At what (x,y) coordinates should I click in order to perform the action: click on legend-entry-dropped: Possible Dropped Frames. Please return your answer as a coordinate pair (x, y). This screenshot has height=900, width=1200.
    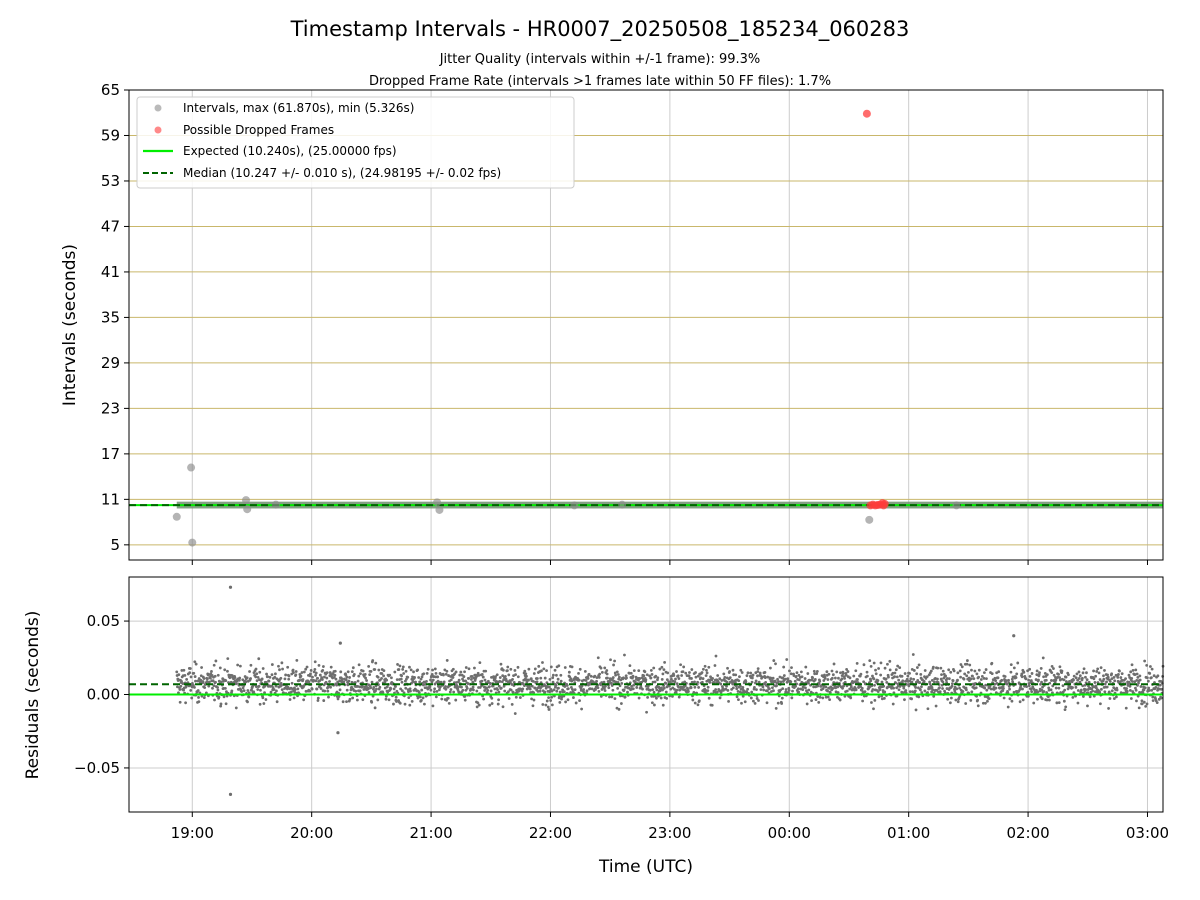
    Looking at the image, I should click on (258, 130).